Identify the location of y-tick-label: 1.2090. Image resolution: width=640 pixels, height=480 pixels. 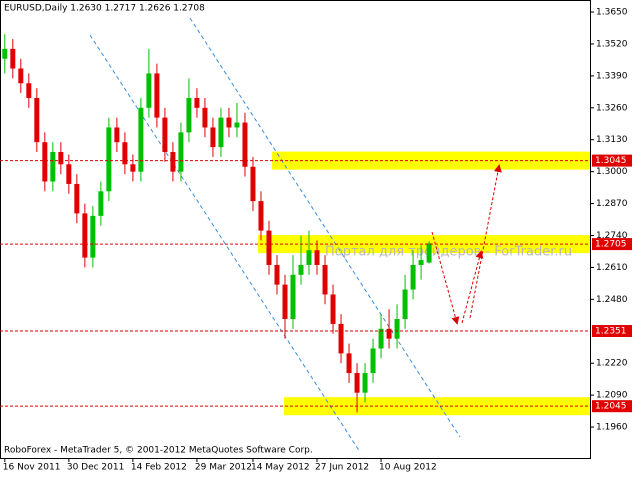
(612, 396).